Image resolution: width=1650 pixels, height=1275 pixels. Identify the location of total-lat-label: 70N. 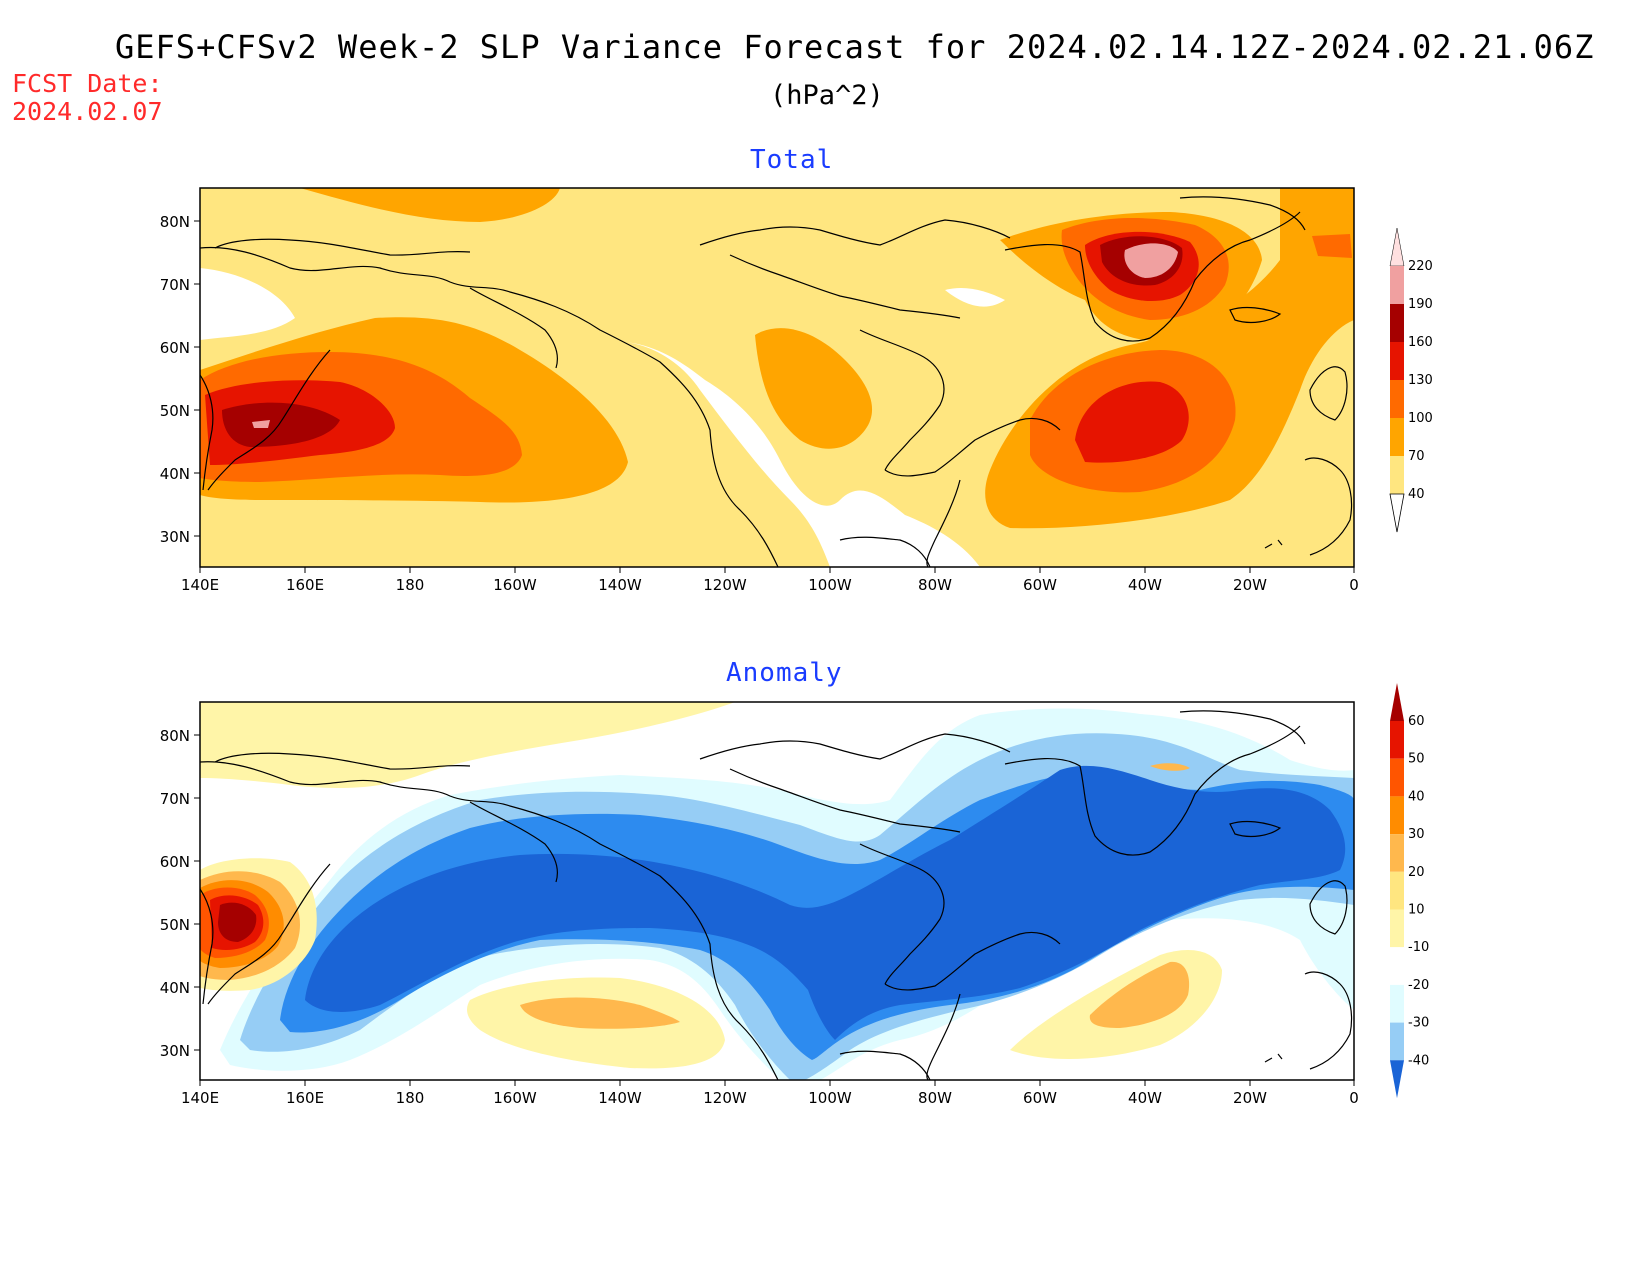
(175, 285).